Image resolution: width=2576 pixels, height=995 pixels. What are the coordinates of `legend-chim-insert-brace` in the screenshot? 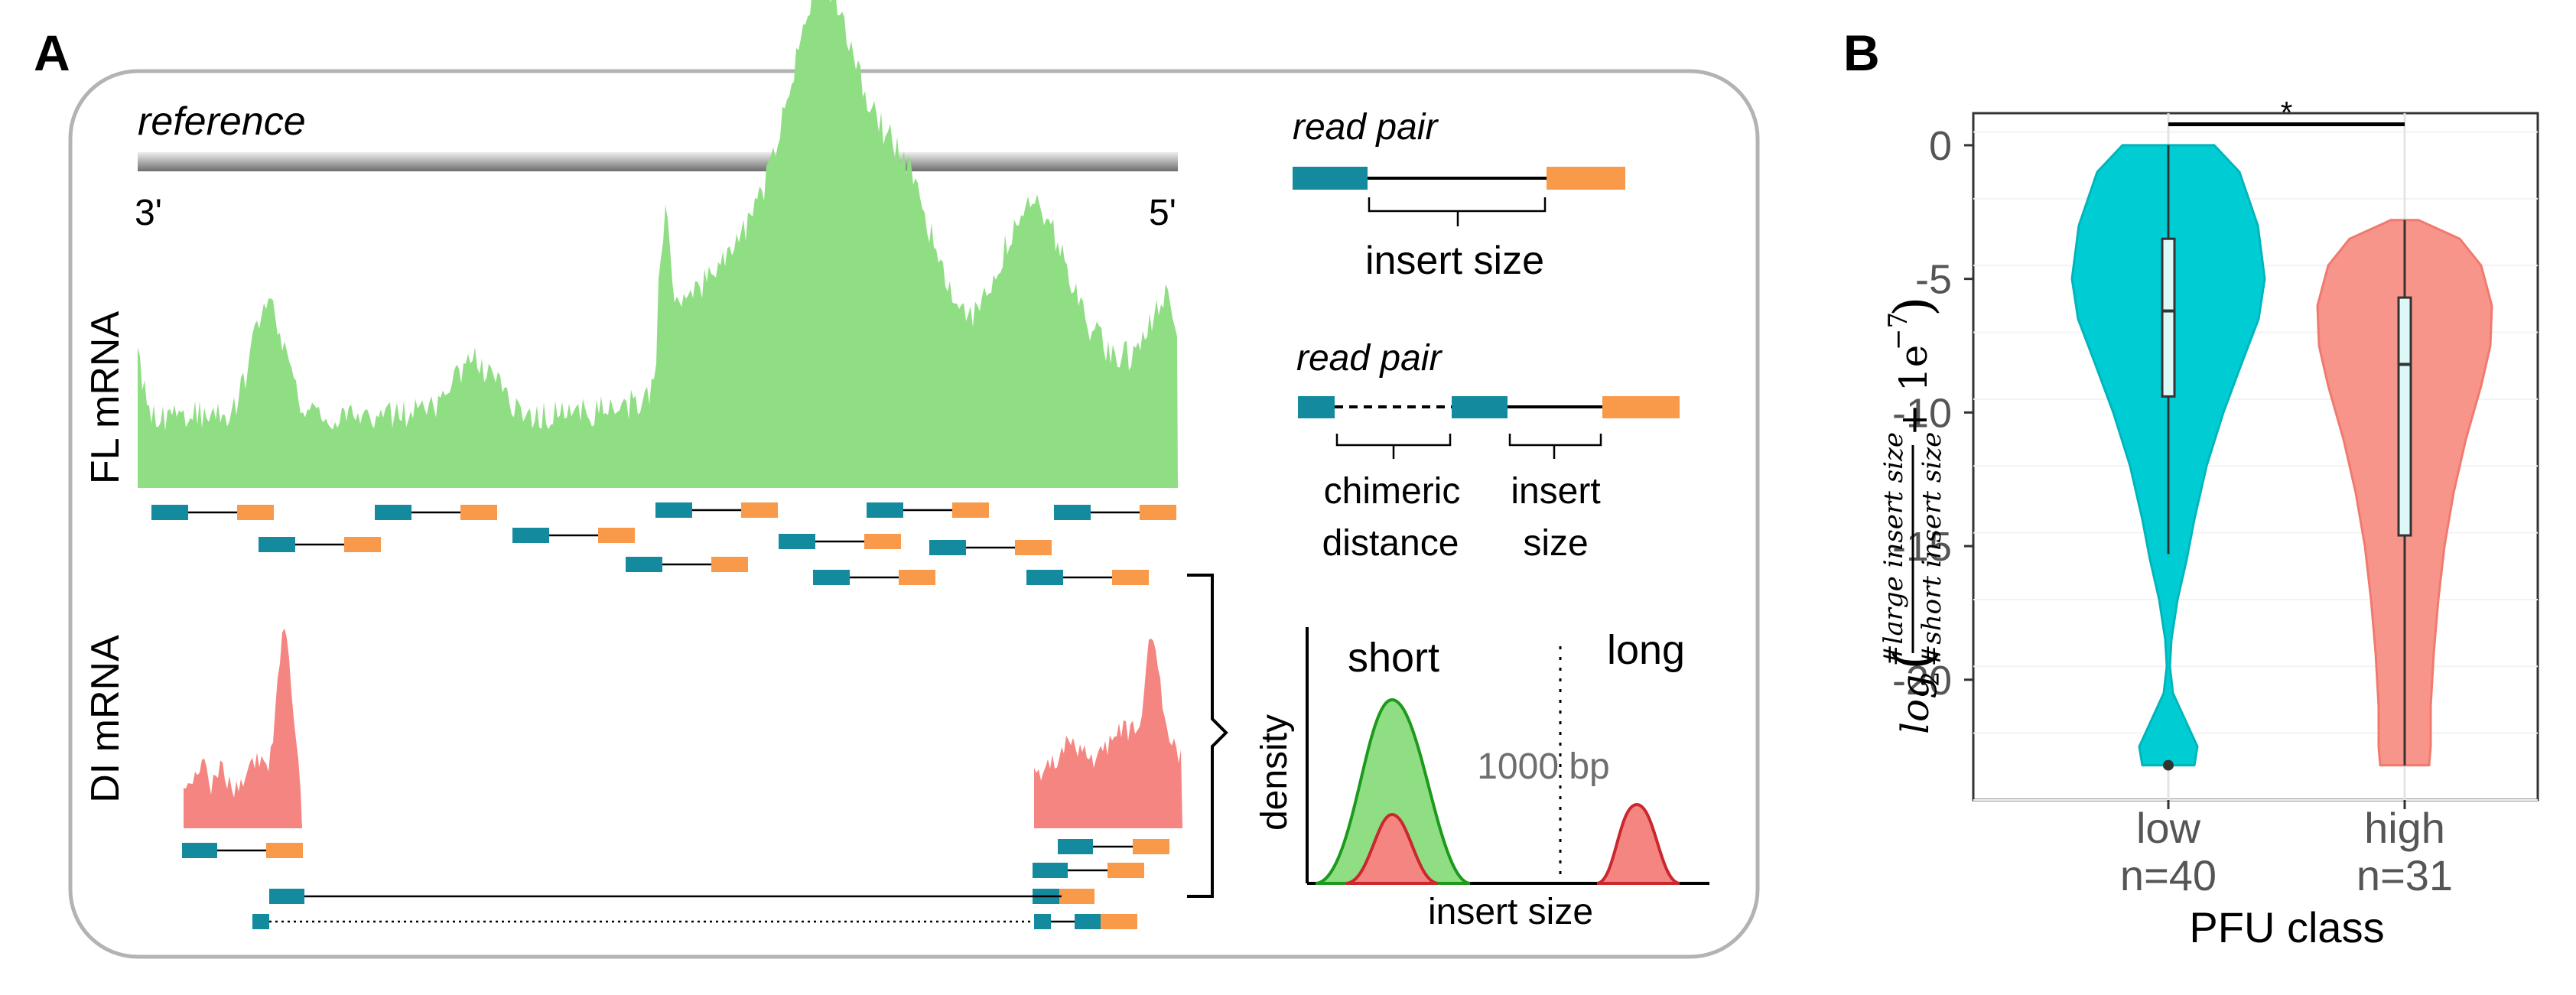 It's located at (1555, 446).